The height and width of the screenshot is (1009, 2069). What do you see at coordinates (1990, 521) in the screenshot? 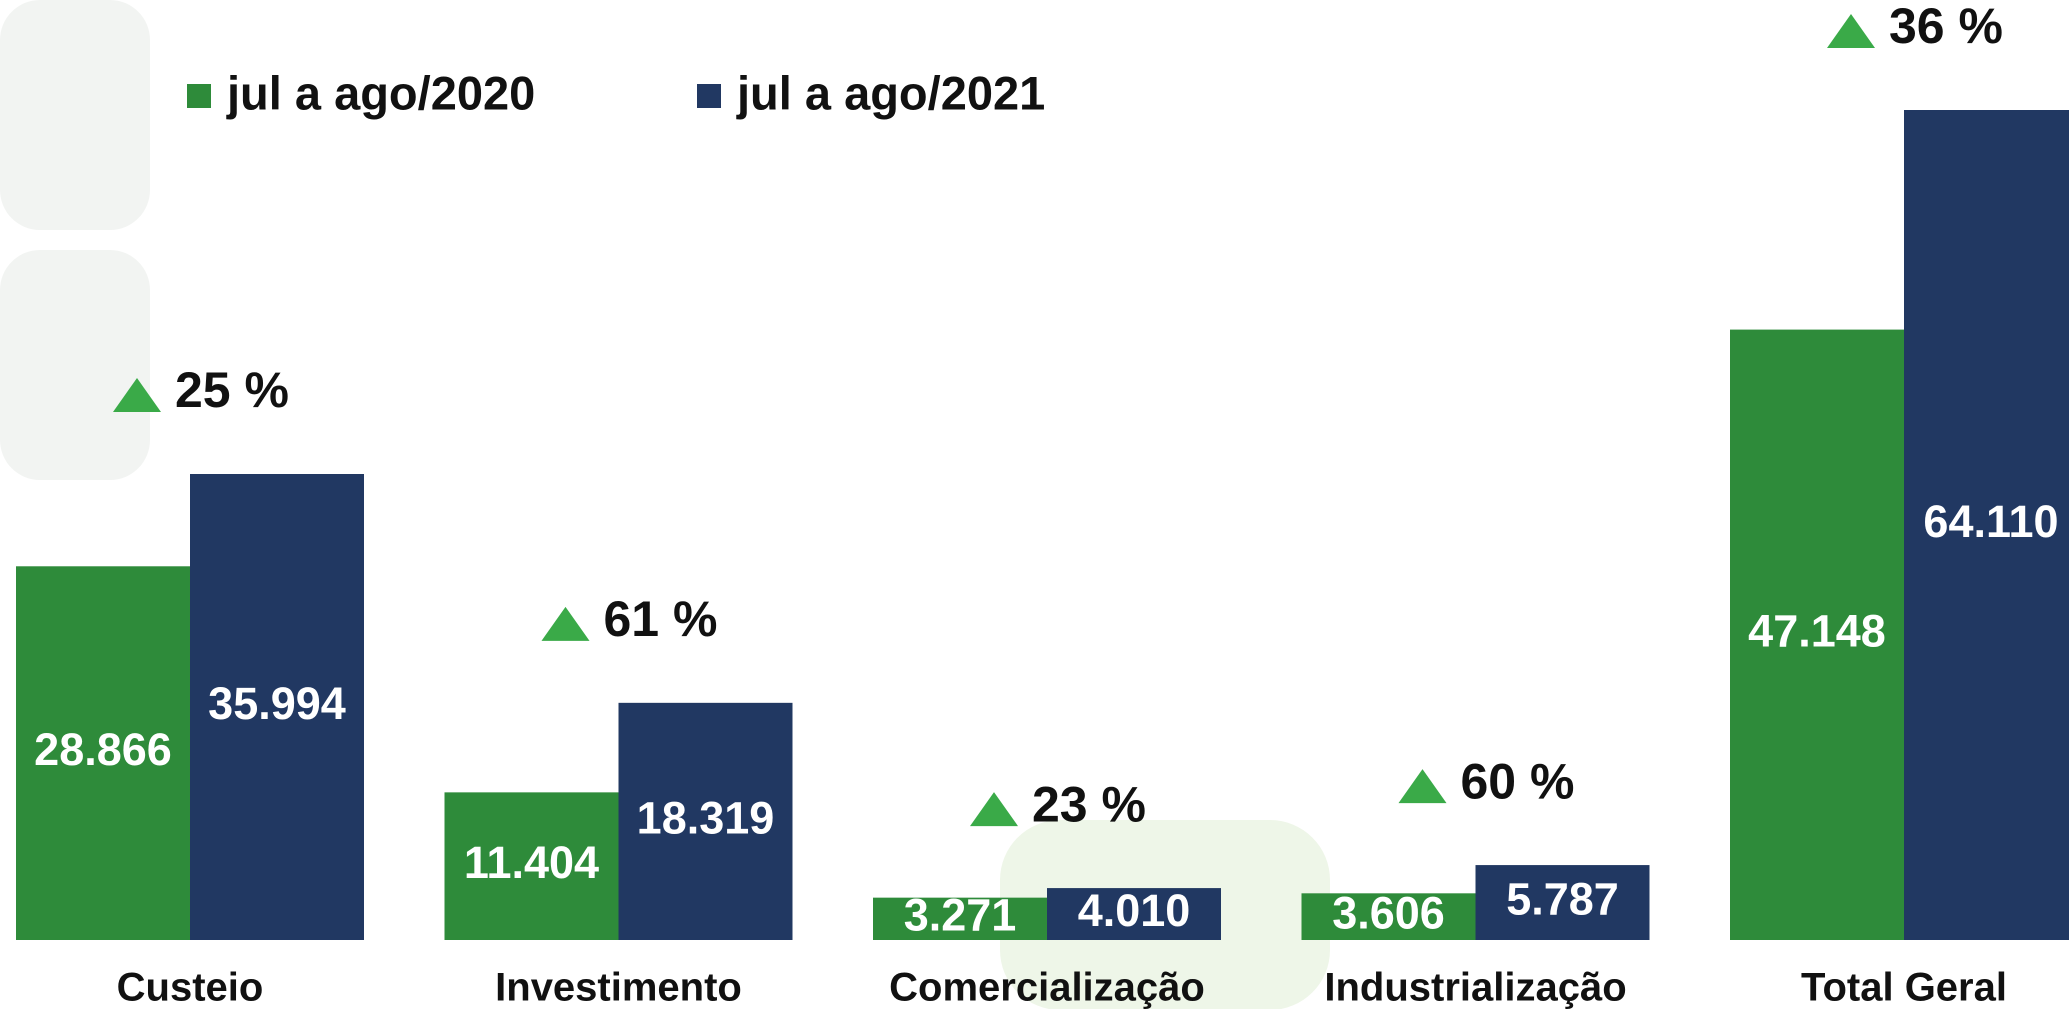
I see `value-label: 64.110` at bounding box center [1990, 521].